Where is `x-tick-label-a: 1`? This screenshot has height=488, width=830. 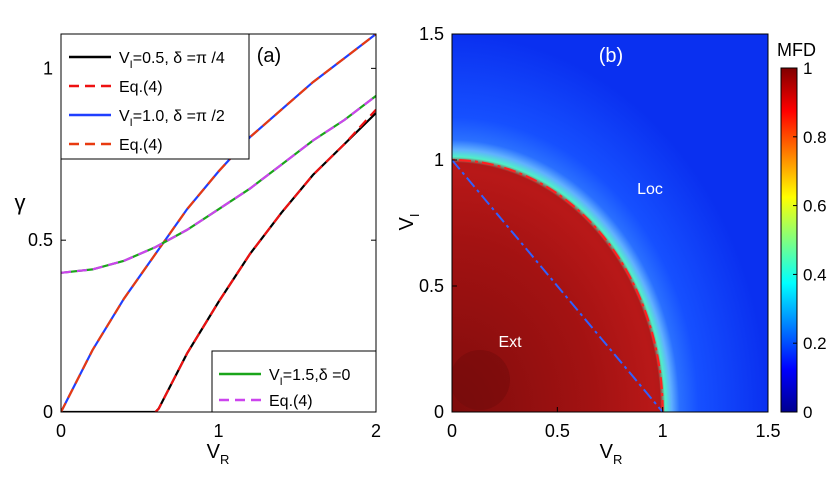
x-tick-label-a: 1 is located at coordinates (218, 431).